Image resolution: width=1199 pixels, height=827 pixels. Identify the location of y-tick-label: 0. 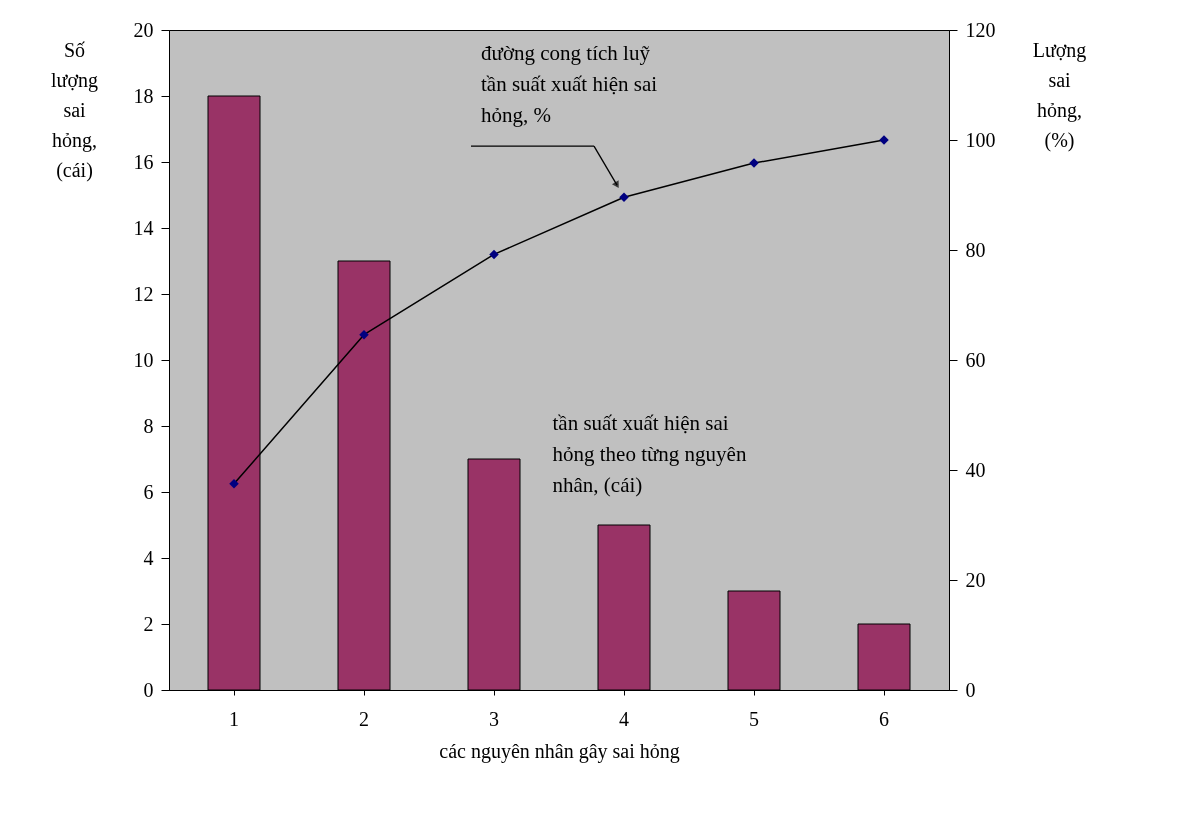
(148, 689).